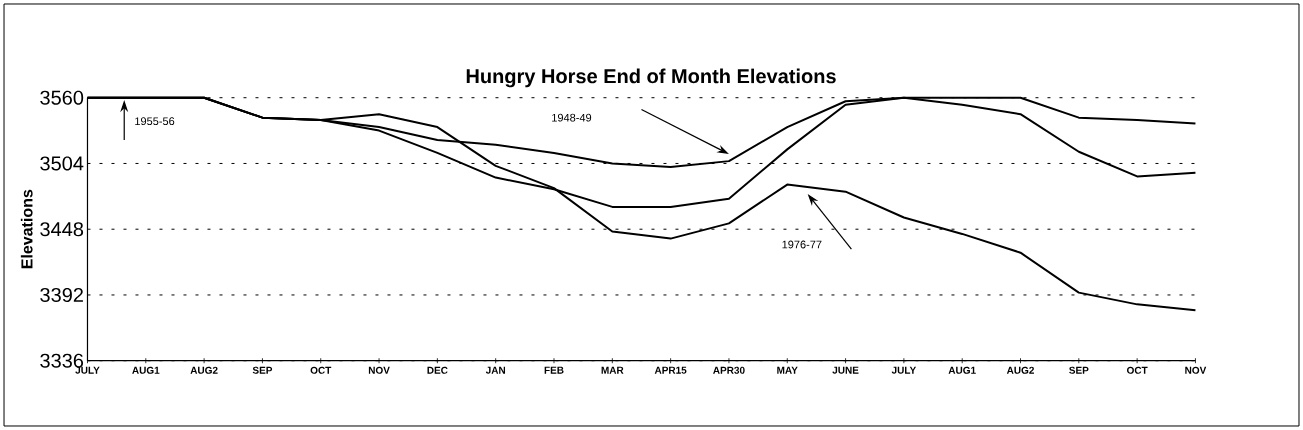  Describe the element at coordinates (155, 121) in the screenshot. I see `annotation: 1955-56` at that location.